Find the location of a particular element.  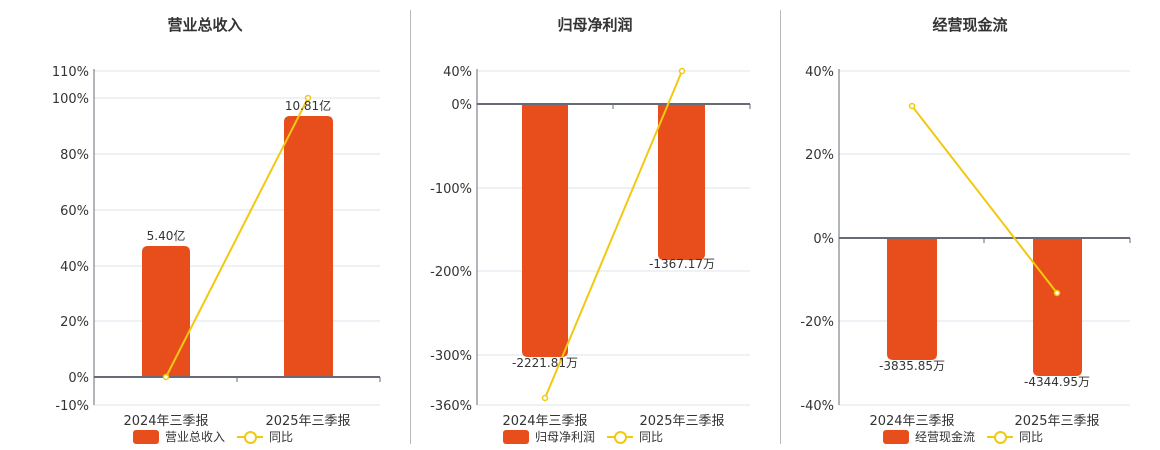

svg-text: -200% is located at coordinates (451, 272).